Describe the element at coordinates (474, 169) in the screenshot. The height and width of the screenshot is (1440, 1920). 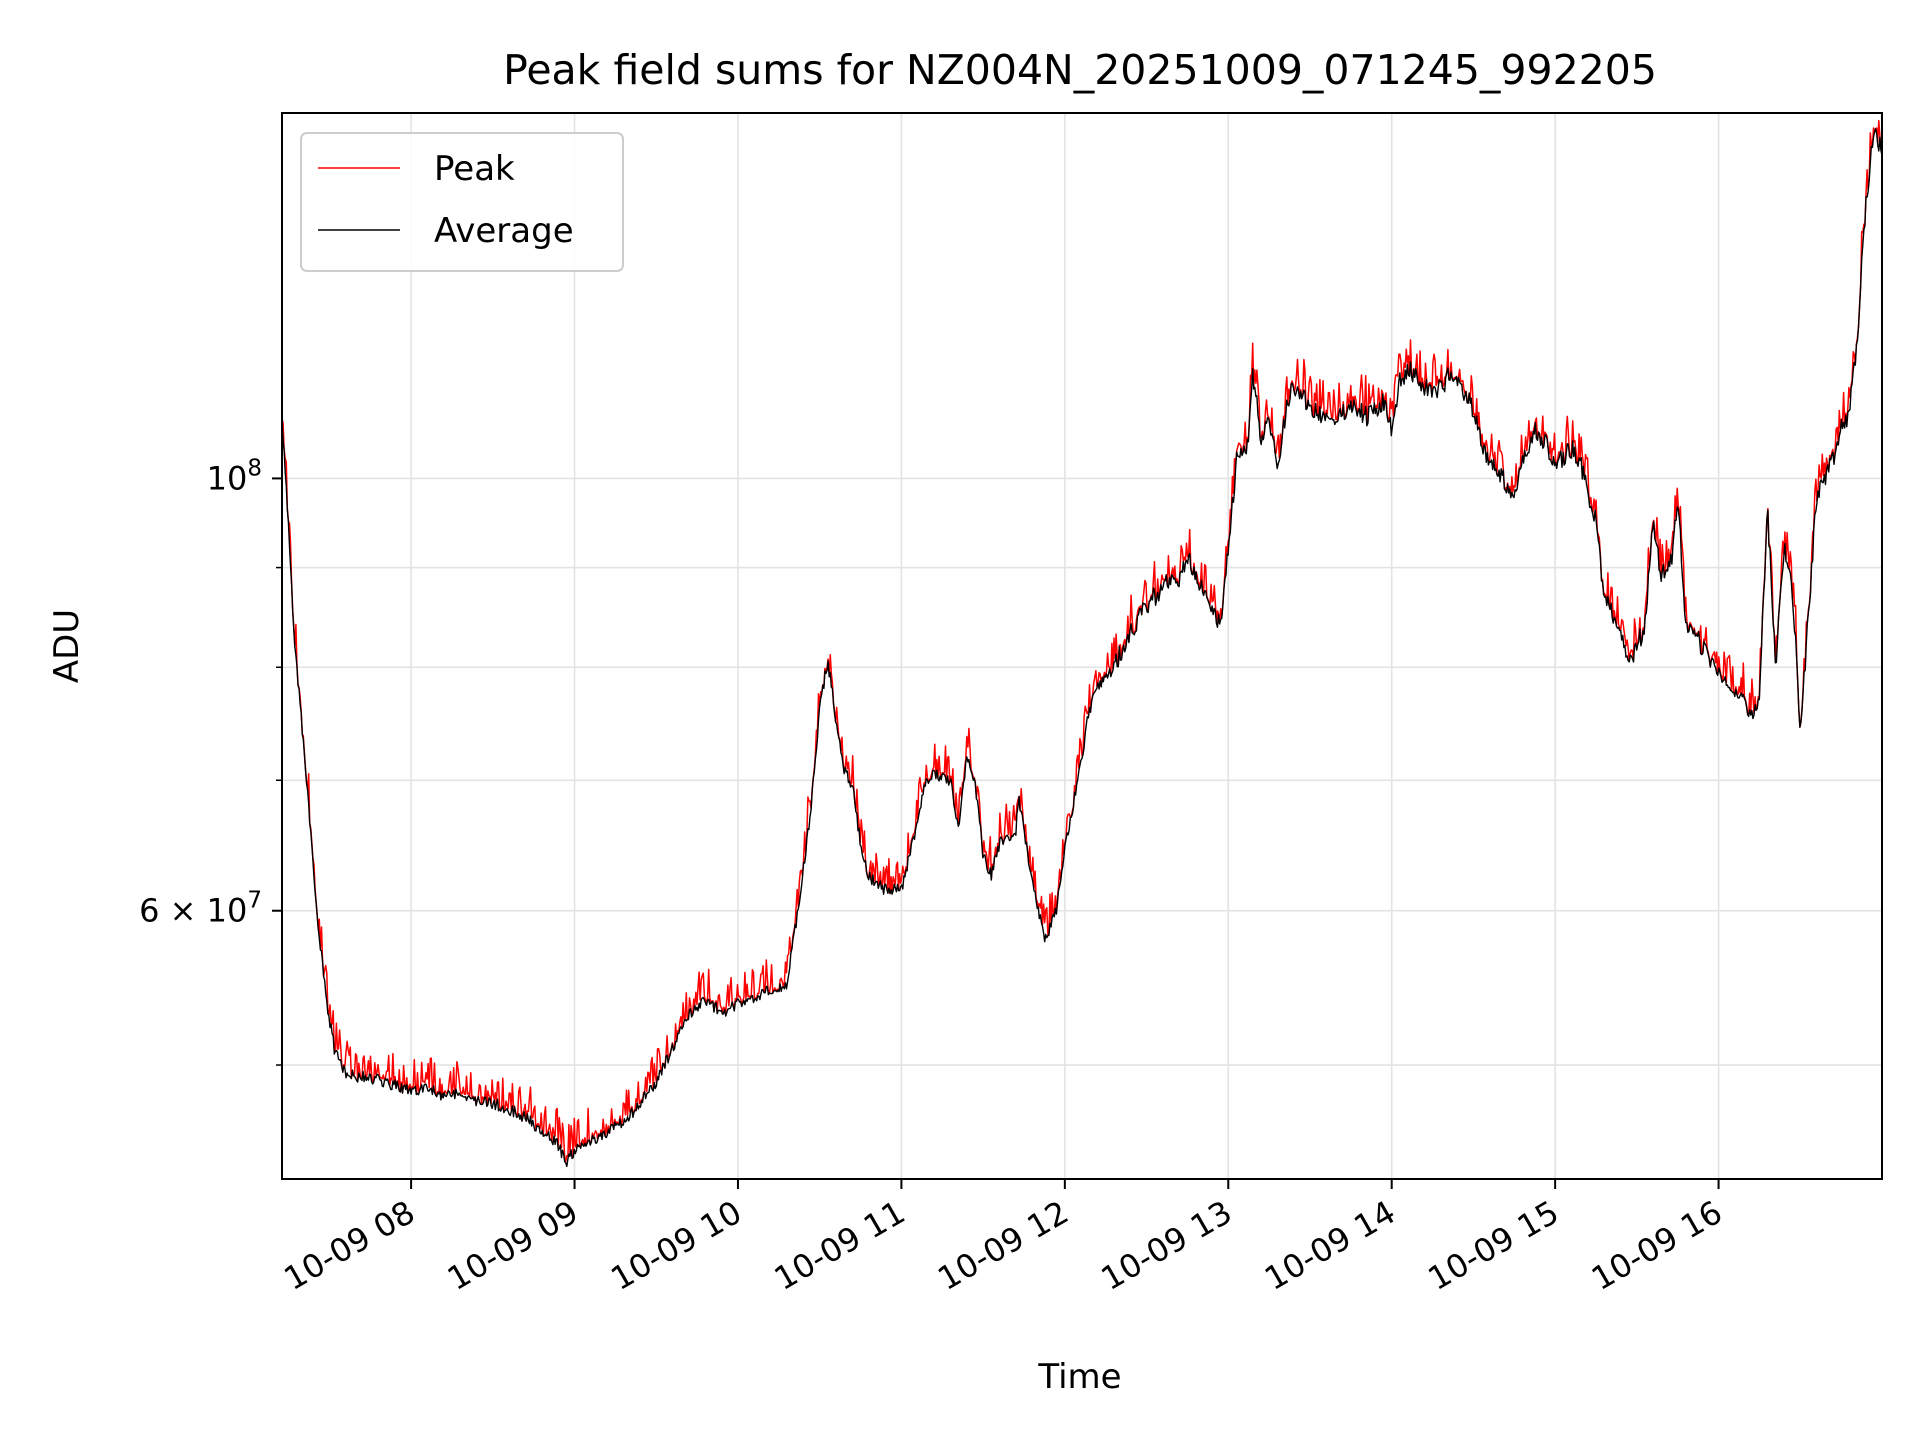
I see `legend-peak-label: Peak` at that location.